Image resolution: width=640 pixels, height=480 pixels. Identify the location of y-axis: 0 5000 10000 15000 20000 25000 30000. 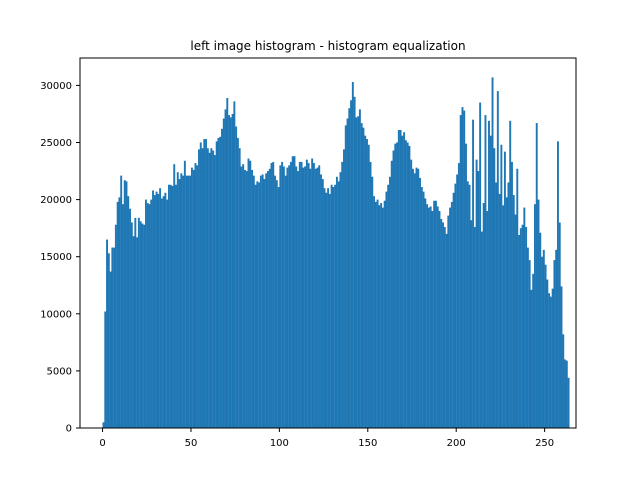
(60, 258).